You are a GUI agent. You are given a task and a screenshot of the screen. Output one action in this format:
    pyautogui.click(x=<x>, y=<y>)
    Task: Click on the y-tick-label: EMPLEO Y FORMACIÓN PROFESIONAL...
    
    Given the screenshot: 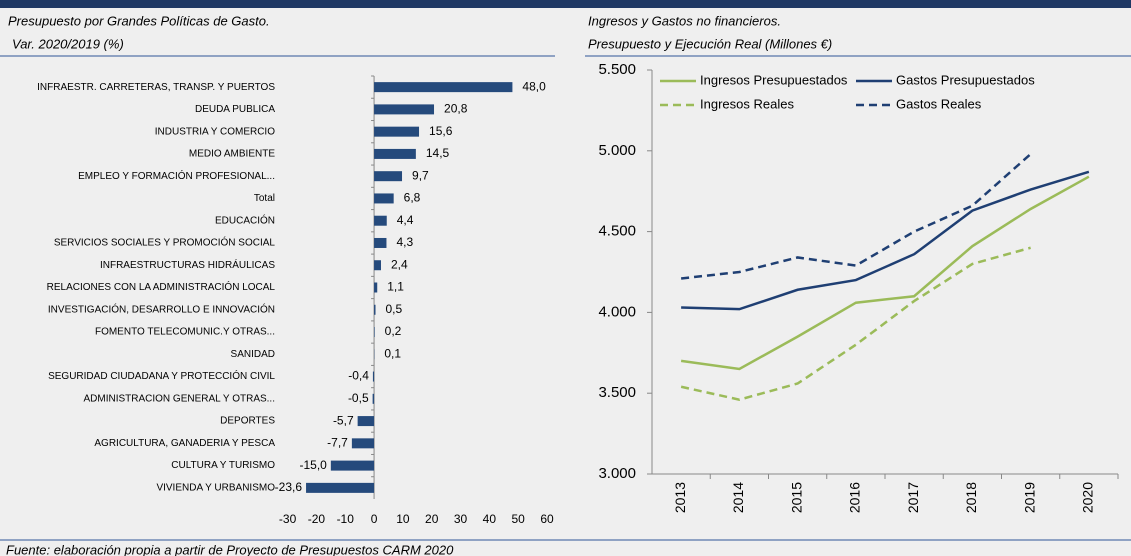 What is the action you would take?
    pyautogui.click(x=176, y=175)
    